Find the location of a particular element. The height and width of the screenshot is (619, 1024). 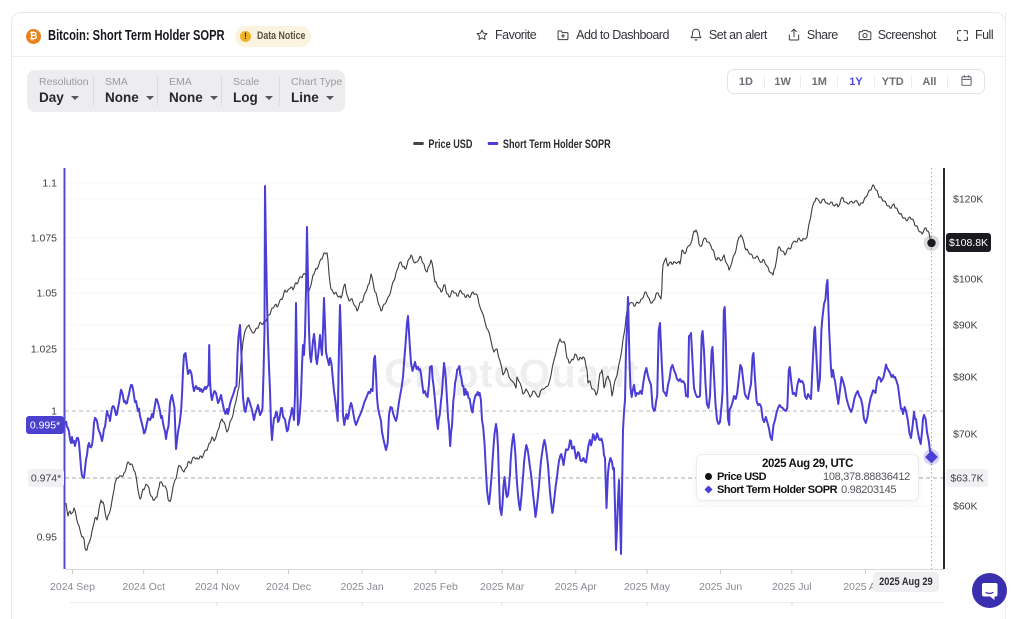

svg-text: $120K is located at coordinates (968, 200).